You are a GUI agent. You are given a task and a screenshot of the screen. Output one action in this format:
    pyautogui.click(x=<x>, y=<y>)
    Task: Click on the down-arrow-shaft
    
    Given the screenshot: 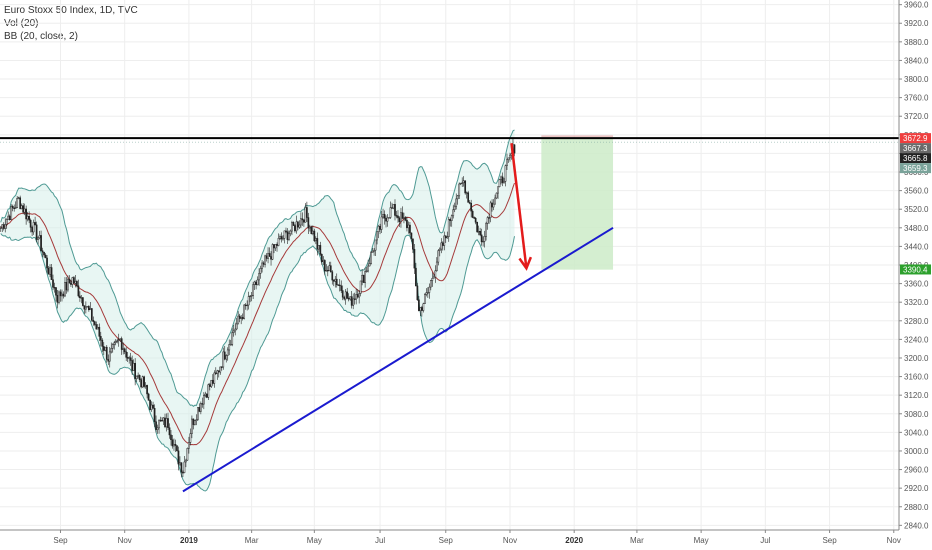 What is the action you would take?
    pyautogui.click(x=519, y=206)
    